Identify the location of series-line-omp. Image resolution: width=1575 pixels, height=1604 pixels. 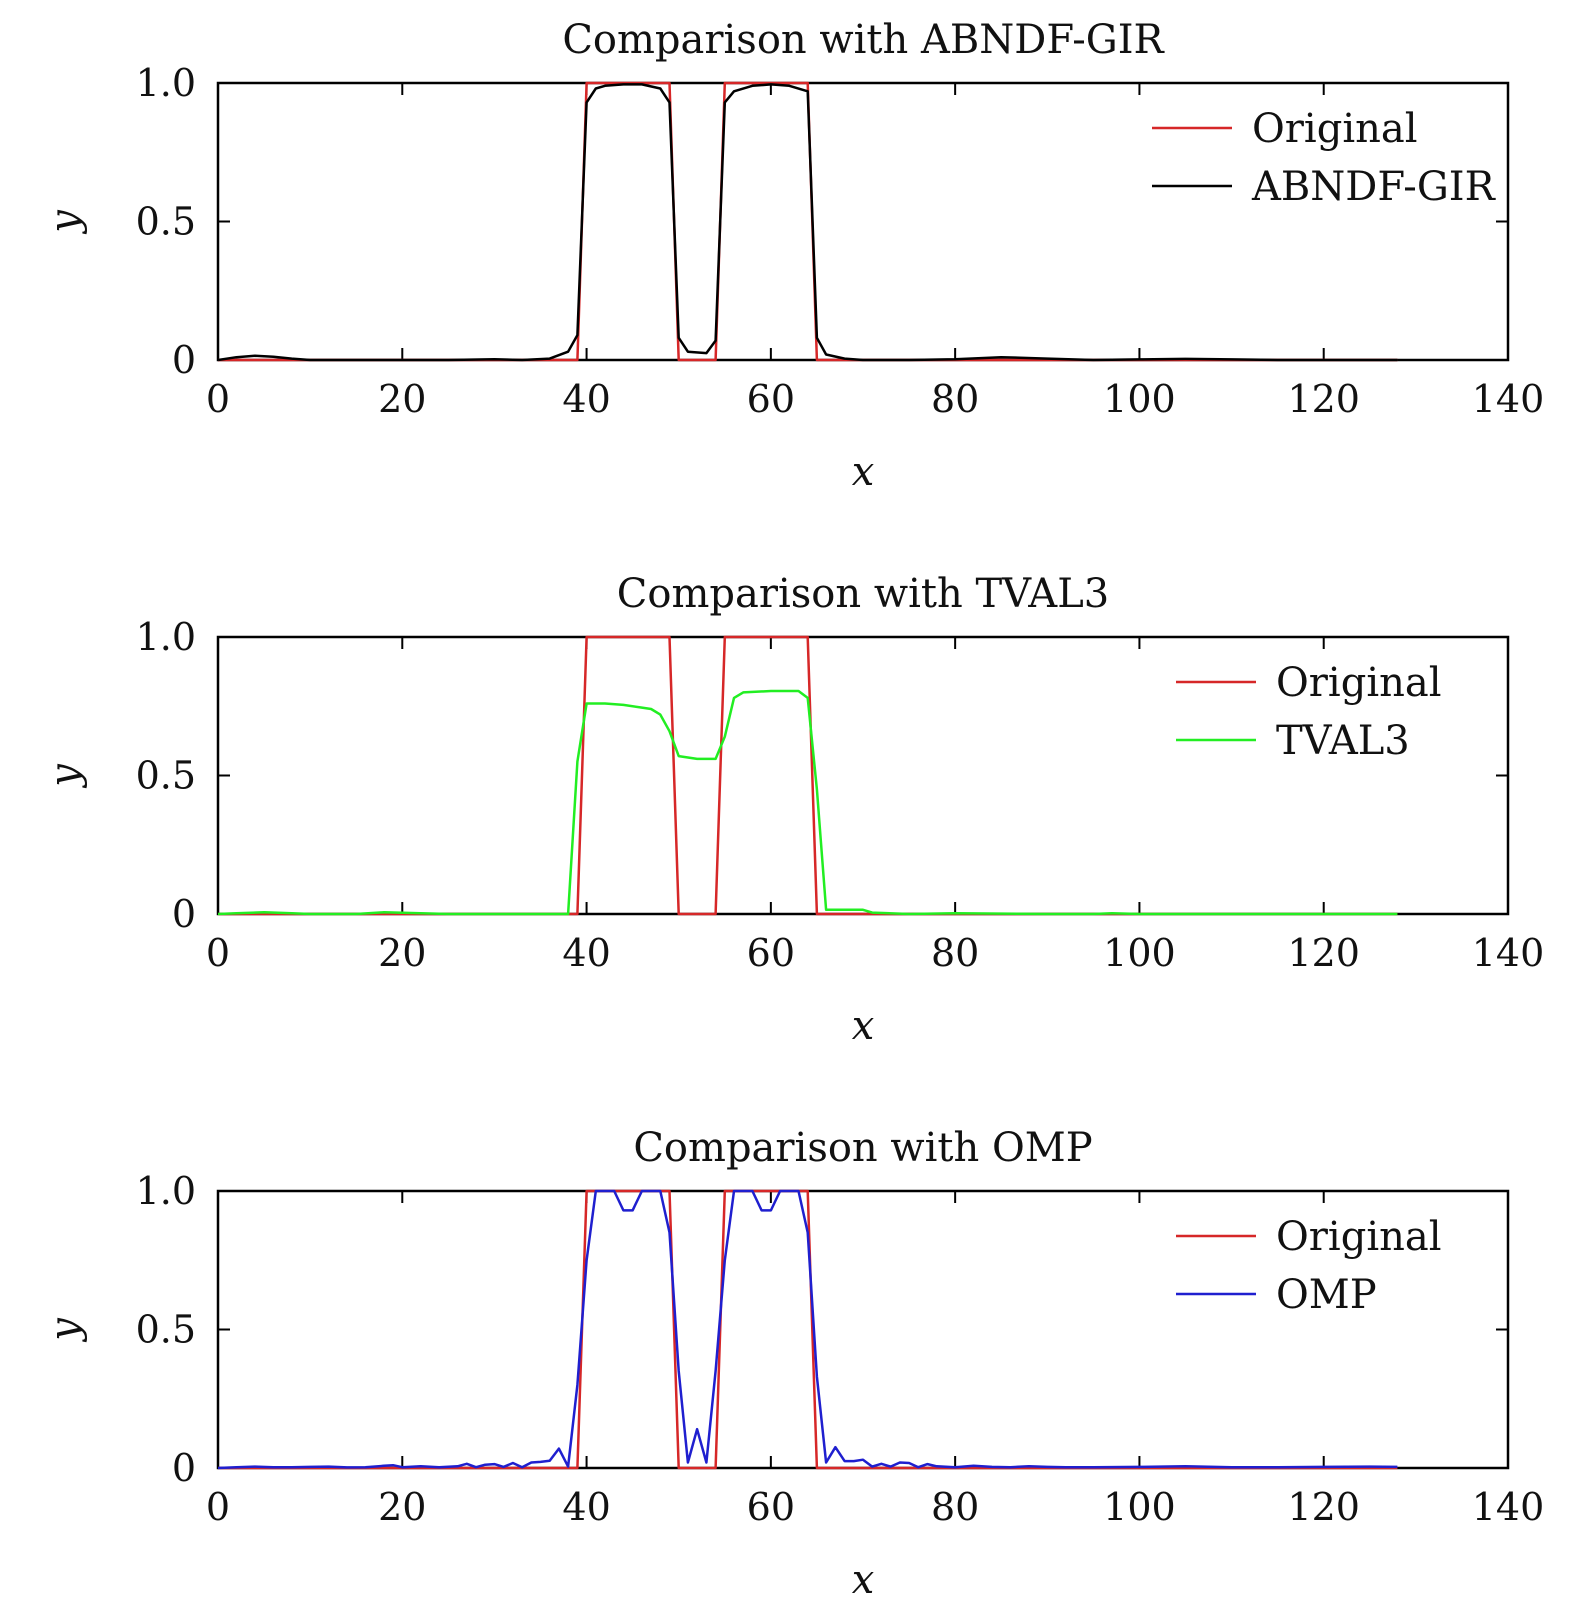
(808, 1329).